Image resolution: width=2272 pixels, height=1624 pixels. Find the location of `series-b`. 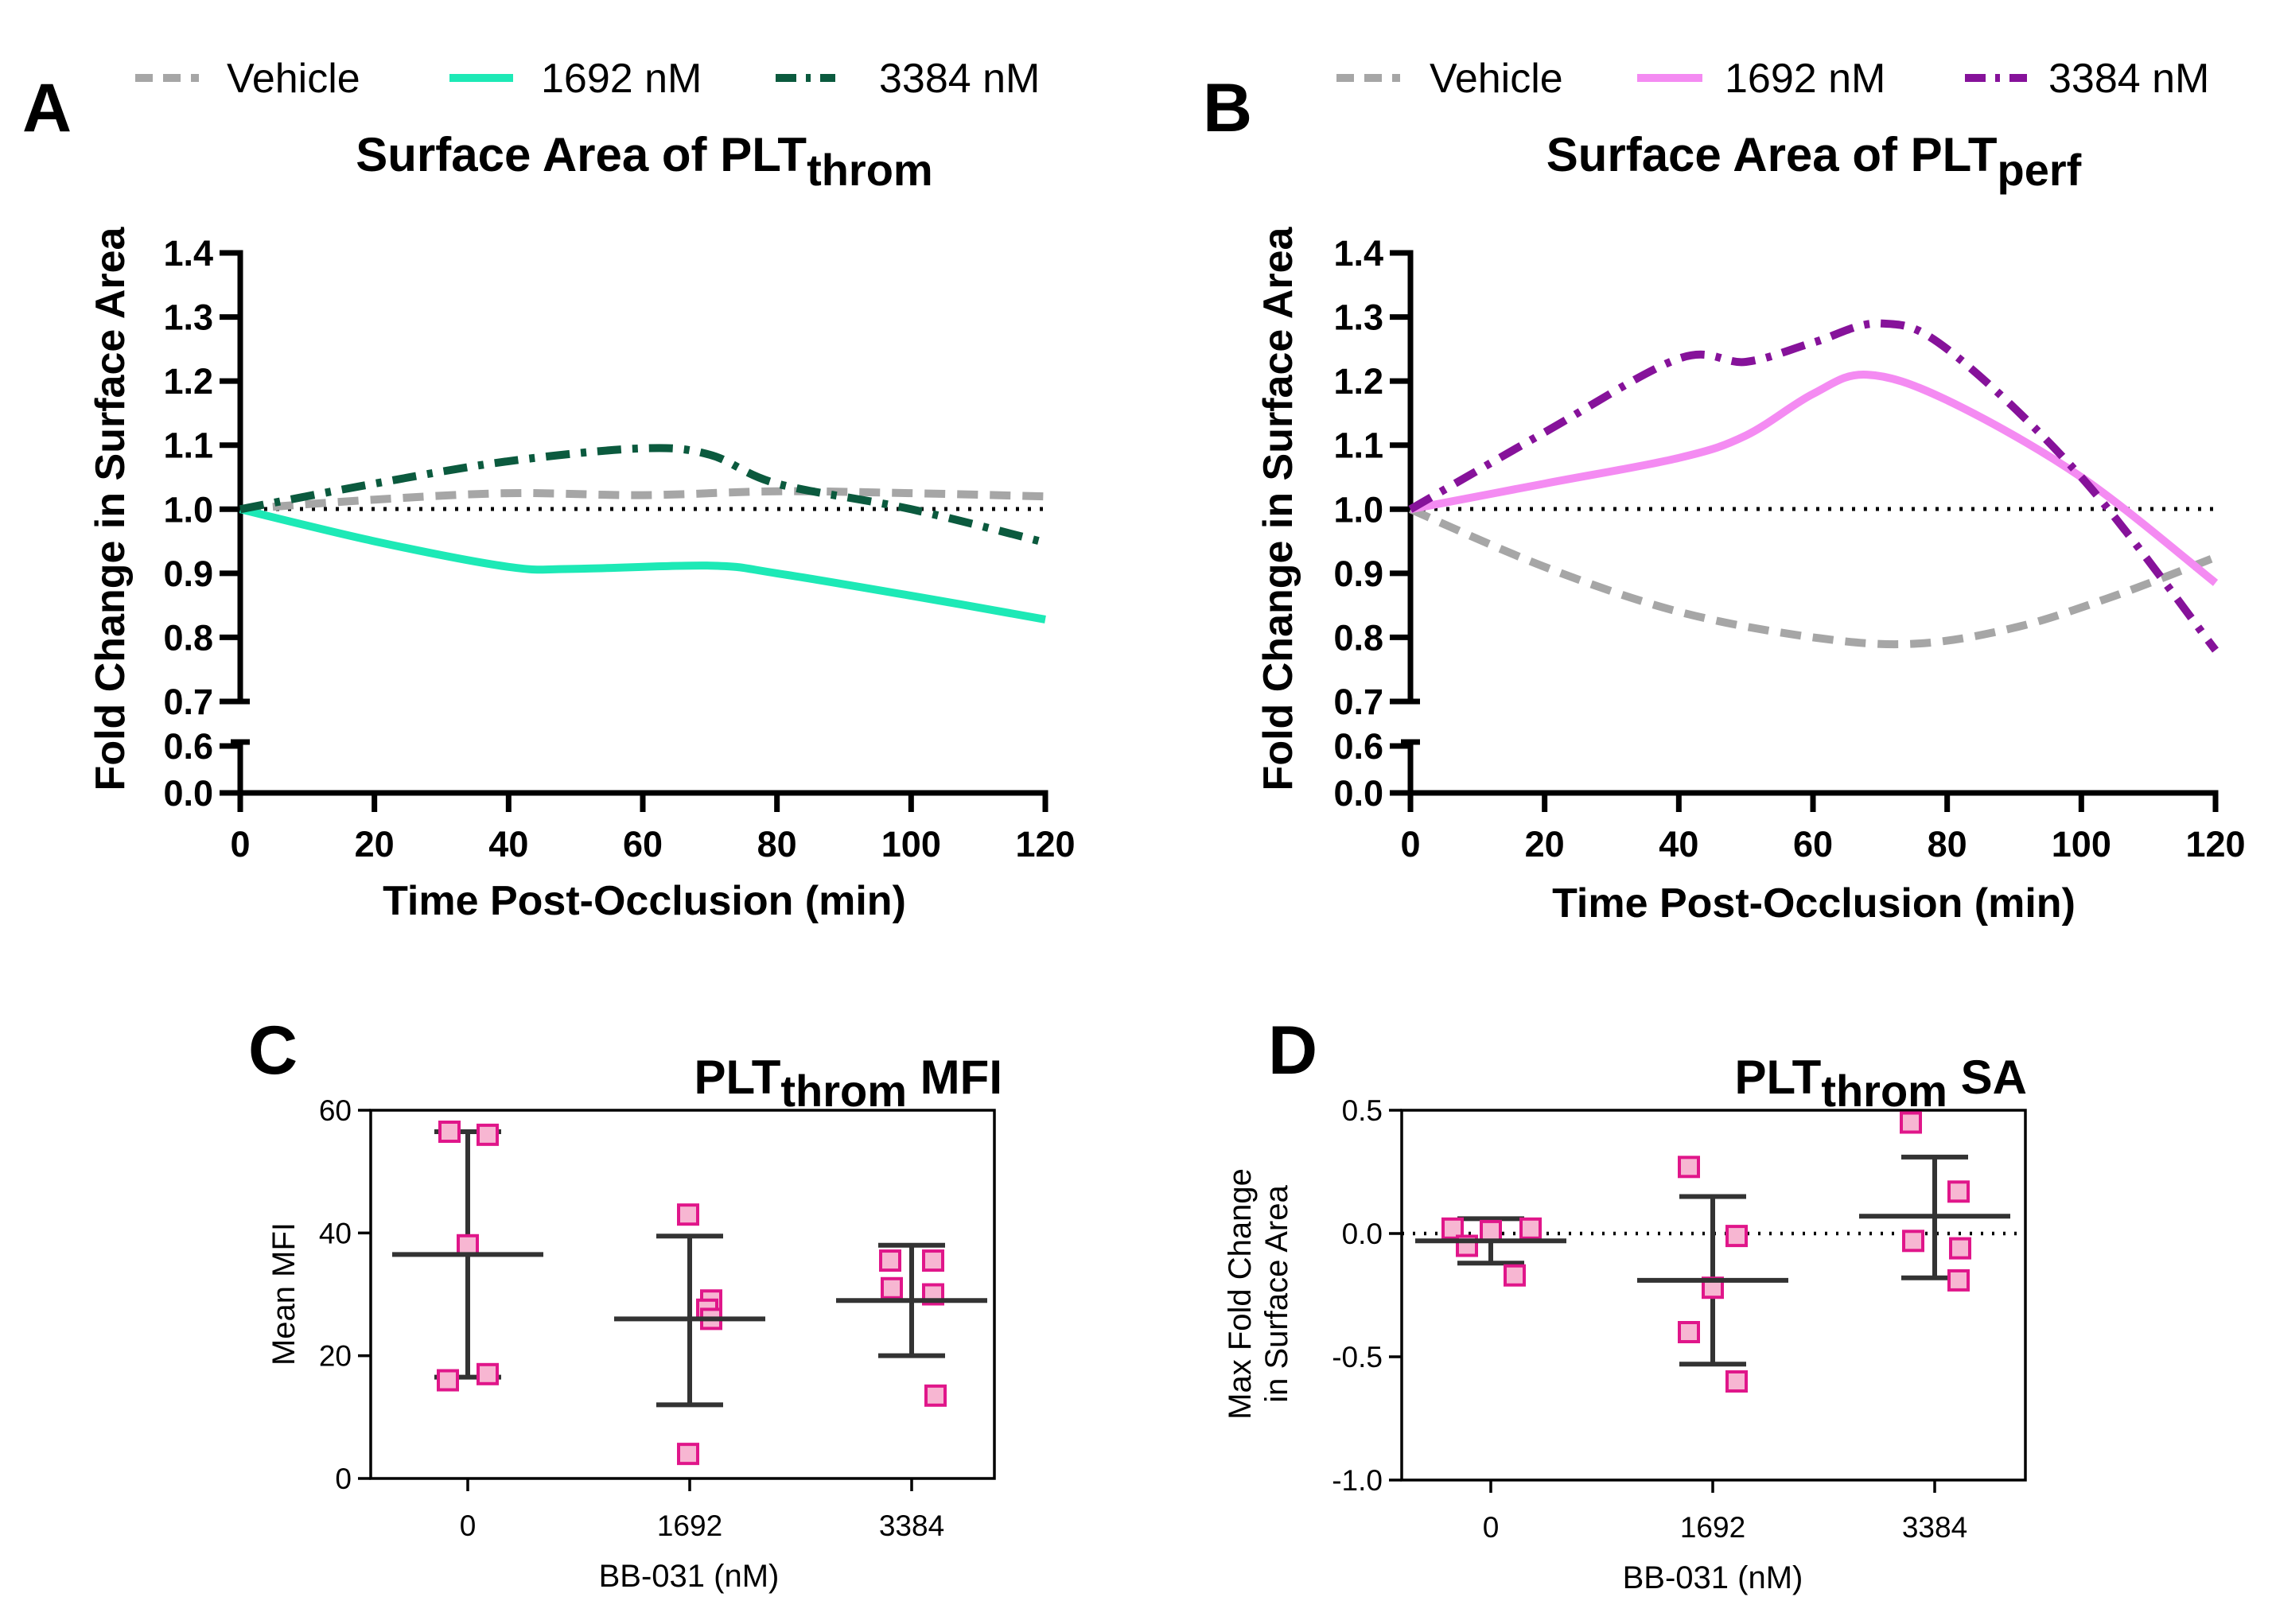

series-b is located at coordinates (1813, 486).